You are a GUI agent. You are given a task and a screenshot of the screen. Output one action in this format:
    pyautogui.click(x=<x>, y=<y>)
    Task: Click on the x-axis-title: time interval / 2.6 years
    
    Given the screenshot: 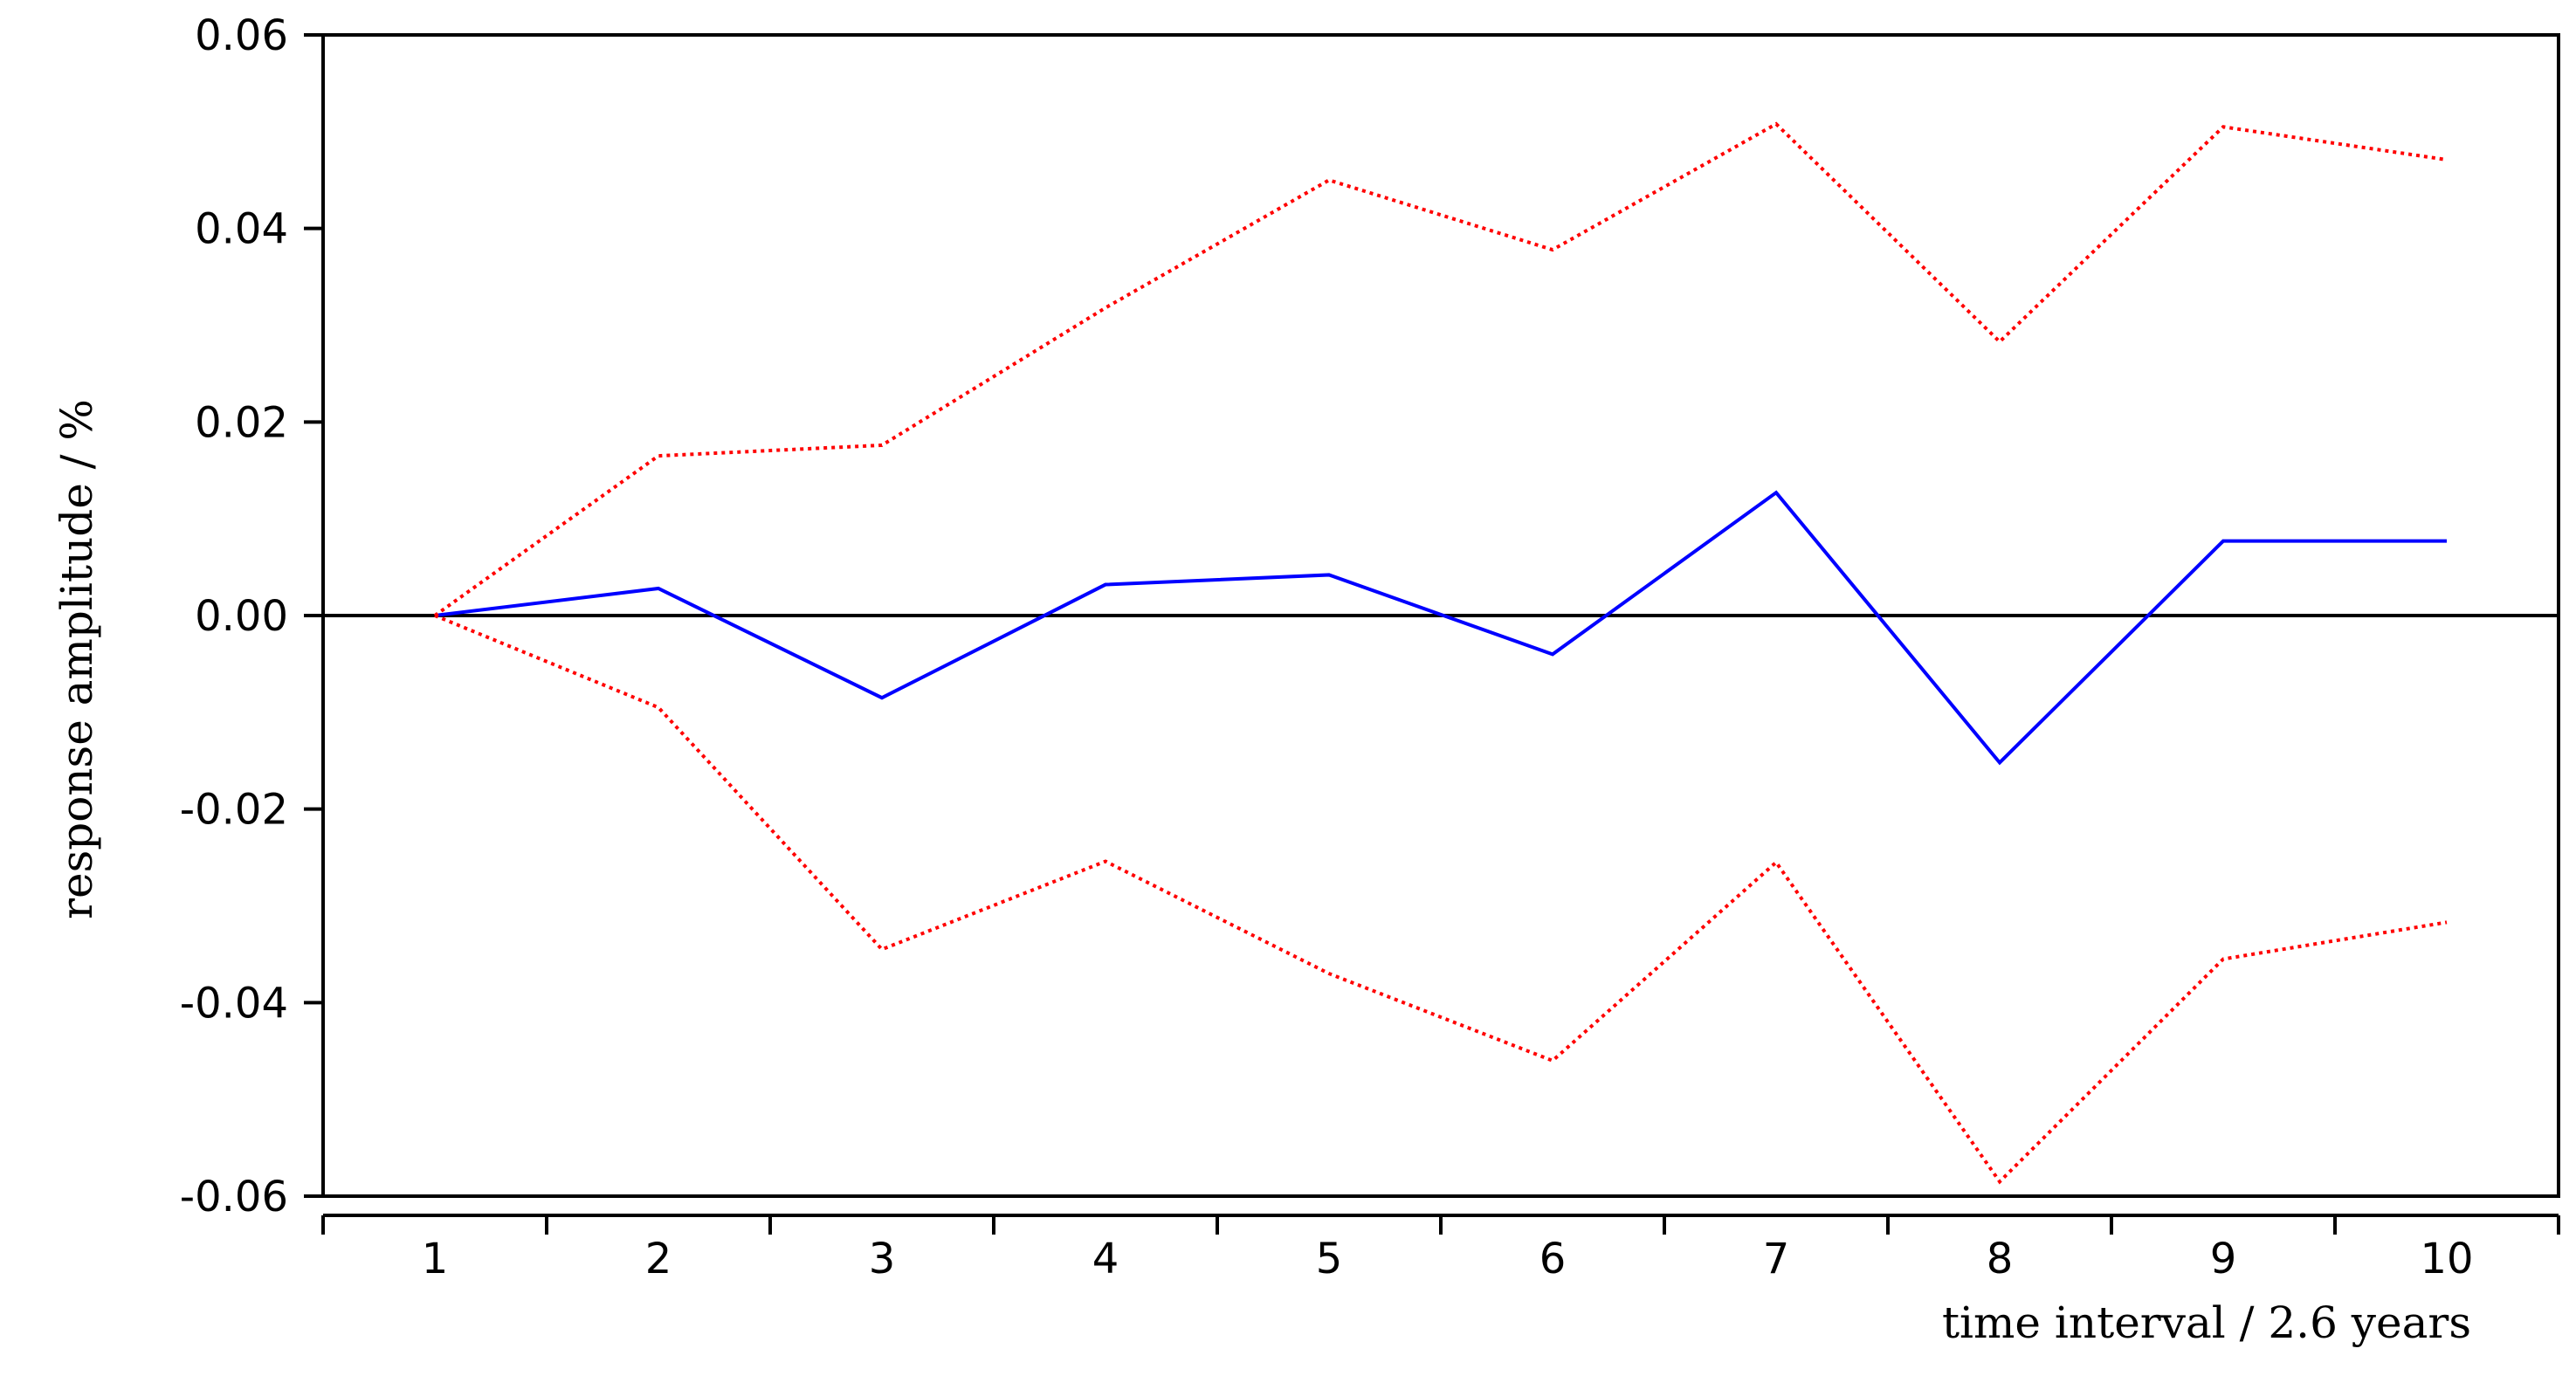 What is the action you would take?
    pyautogui.click(x=2206, y=1322)
    